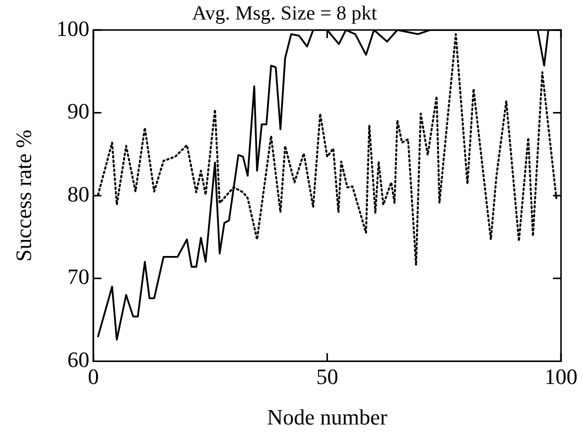 Image resolution: width=583 pixels, height=442 pixels. I want to click on x-tick-label: 50, so click(327, 377).